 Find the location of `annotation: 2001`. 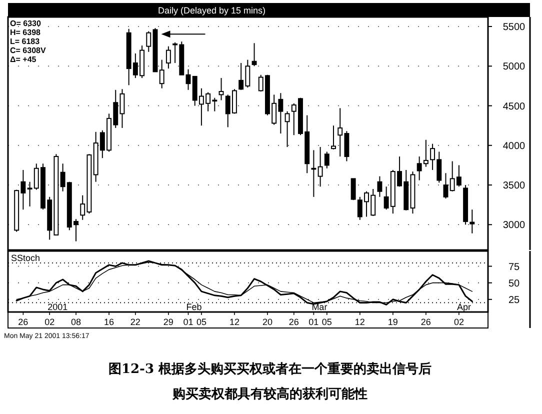

annotation: 2001 is located at coordinates (58, 307).